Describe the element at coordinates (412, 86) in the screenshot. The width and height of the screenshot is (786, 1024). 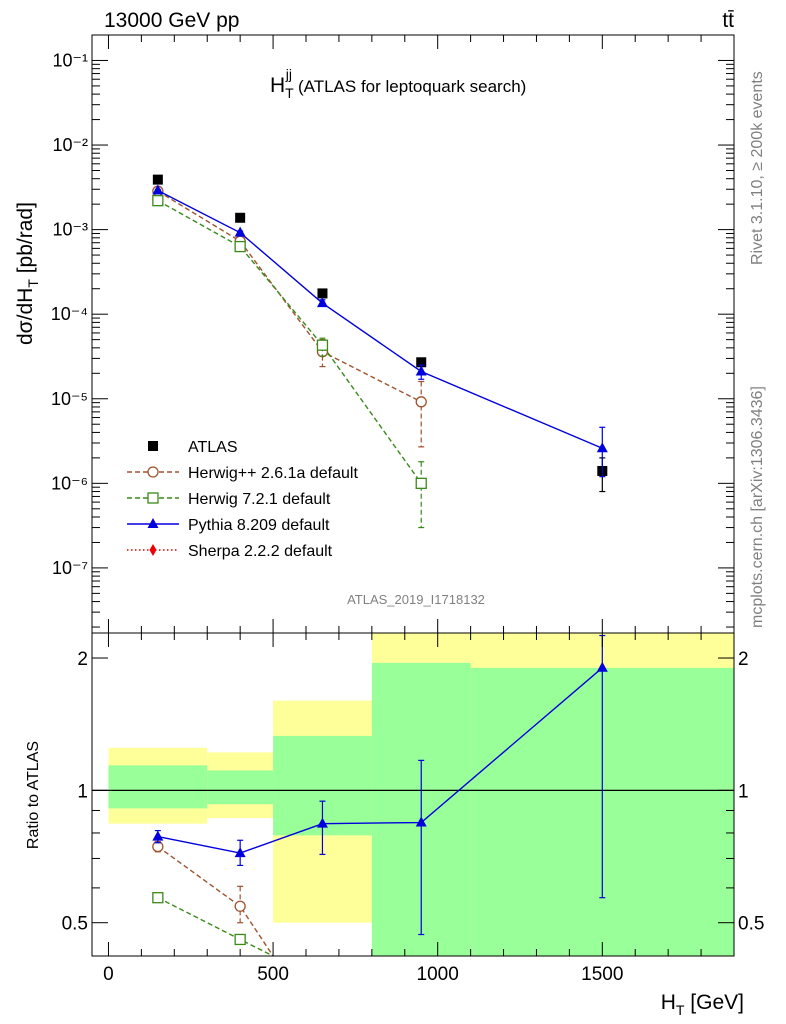
I see `plot-title-rest: (ATLAS for leptoquark search)` at that location.